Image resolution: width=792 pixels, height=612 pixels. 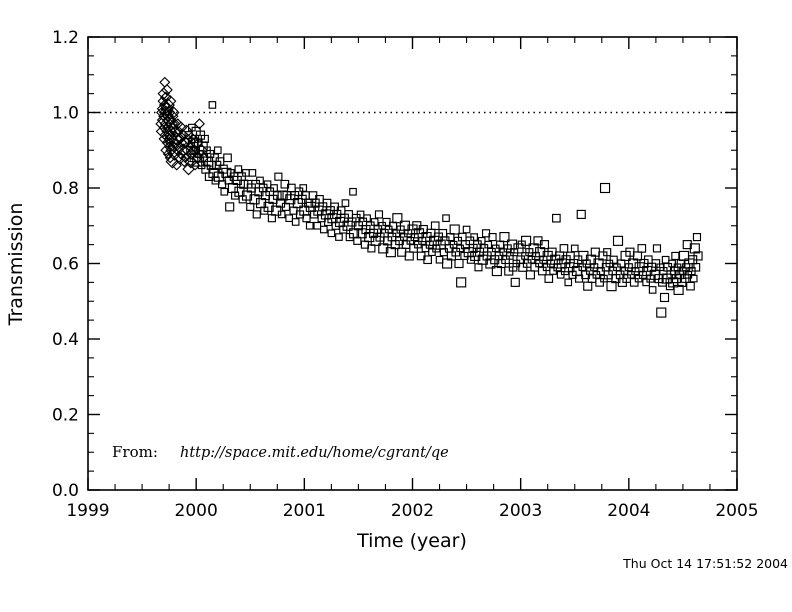 What do you see at coordinates (411, 541) in the screenshot?
I see `x-axis-title: Time (year)` at bounding box center [411, 541].